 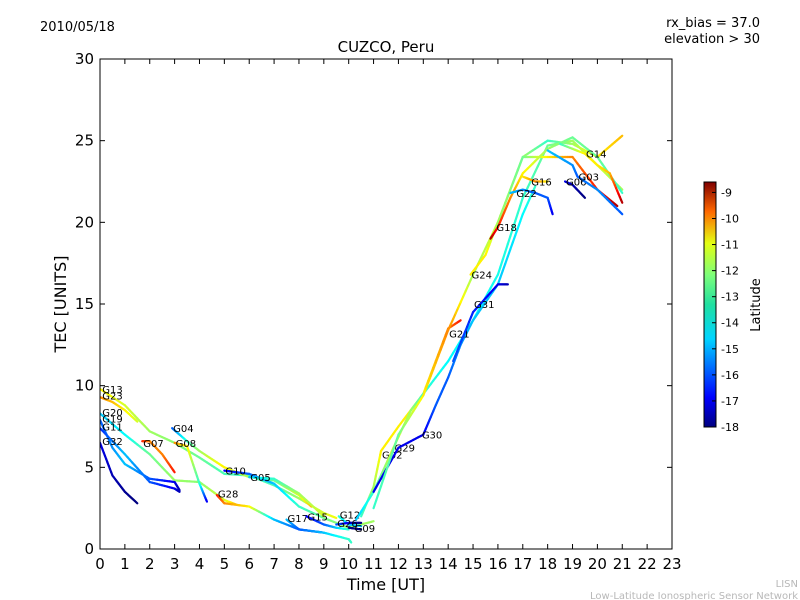 I want to click on footer-network: Low-Latitude Ionospheric Sensor Network, so click(x=694, y=595).